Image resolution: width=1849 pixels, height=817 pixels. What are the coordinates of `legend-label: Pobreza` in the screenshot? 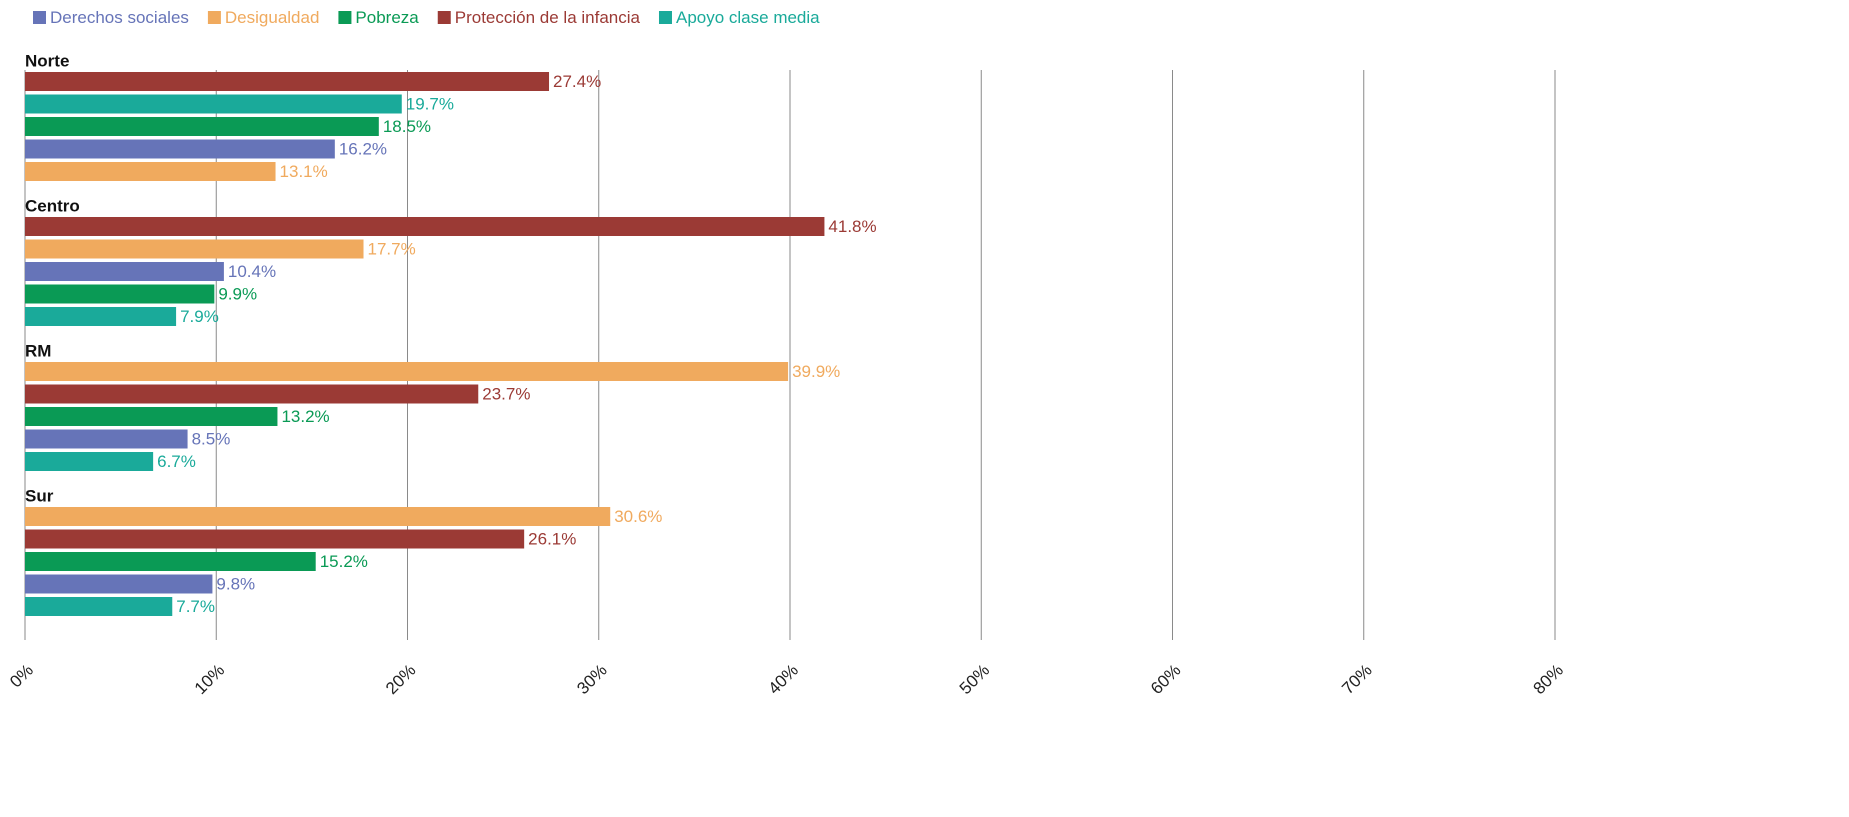 It's located at (387, 17).